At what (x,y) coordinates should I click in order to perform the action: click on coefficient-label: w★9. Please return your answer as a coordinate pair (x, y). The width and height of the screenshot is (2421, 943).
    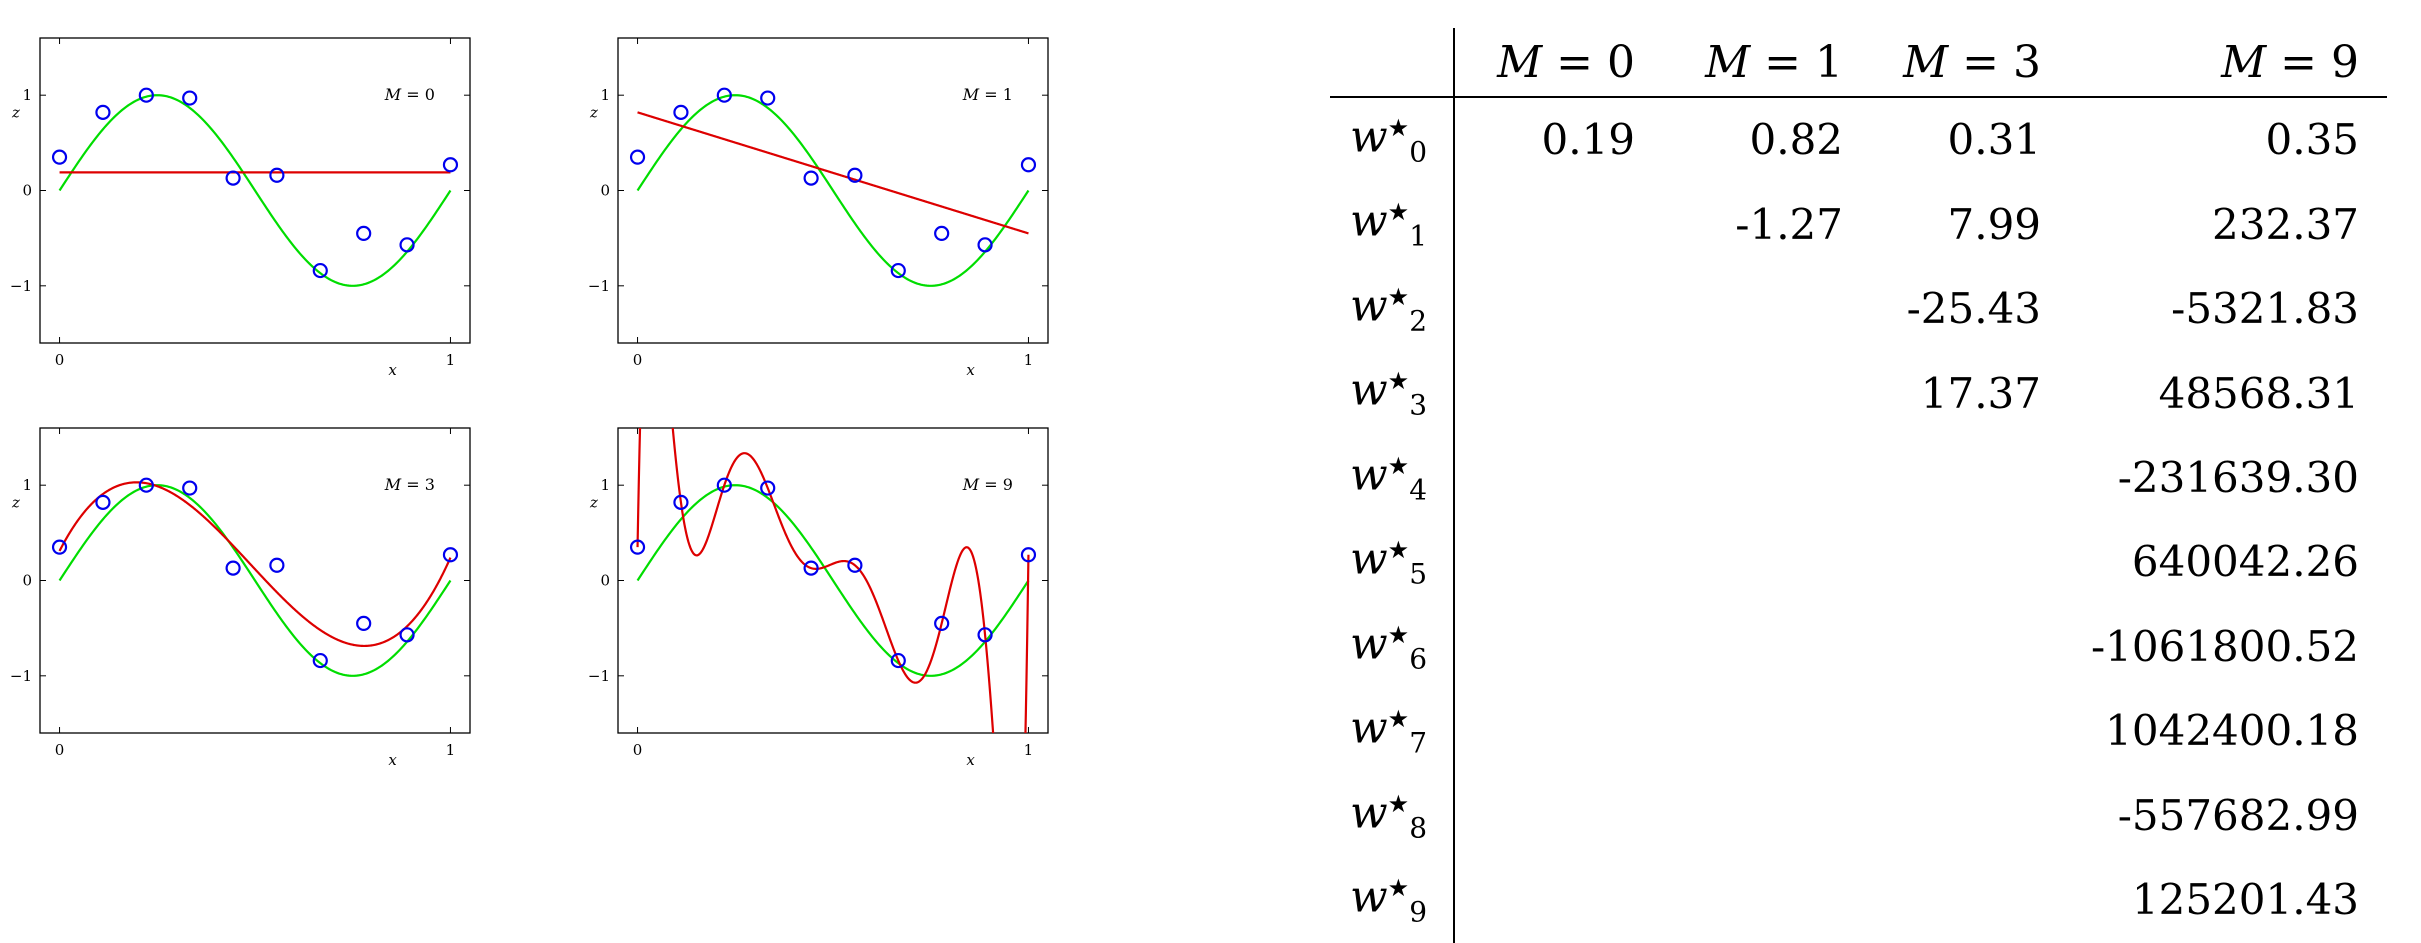
    Looking at the image, I should click on (1393, 900).